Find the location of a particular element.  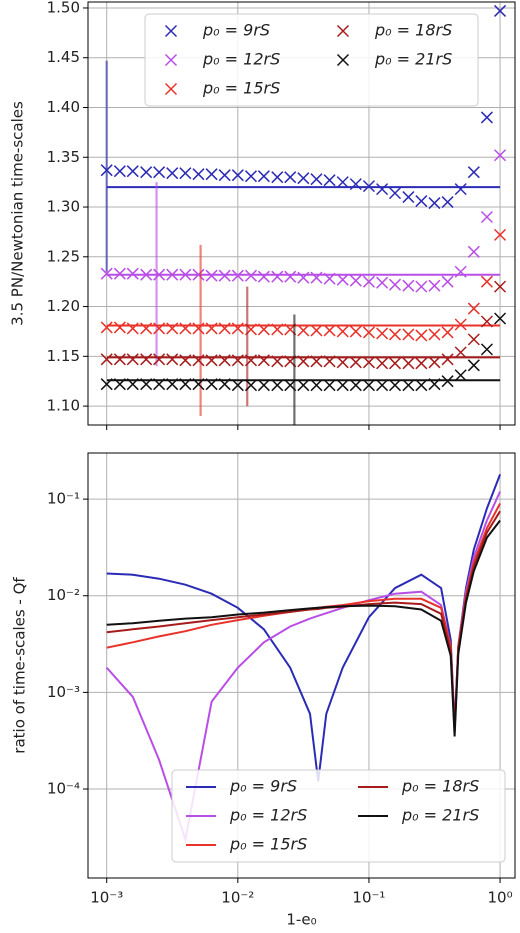

y-tick-label: 10⁻³ is located at coordinates (63, 692).